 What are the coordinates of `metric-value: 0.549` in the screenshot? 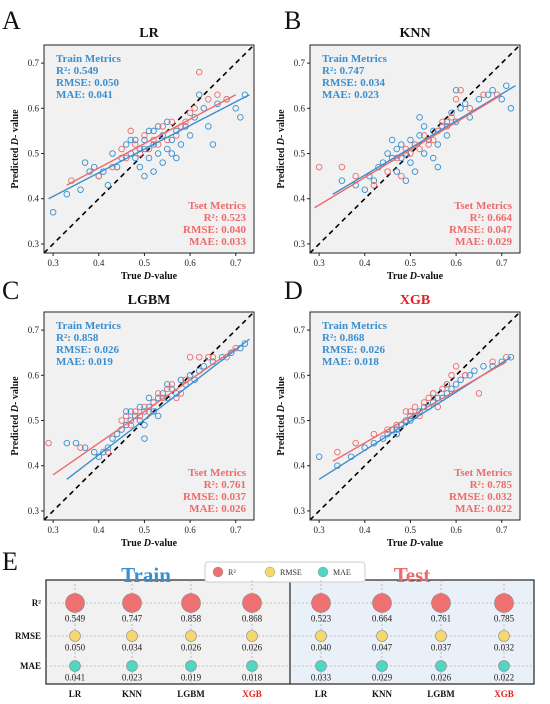 It's located at (75, 619).